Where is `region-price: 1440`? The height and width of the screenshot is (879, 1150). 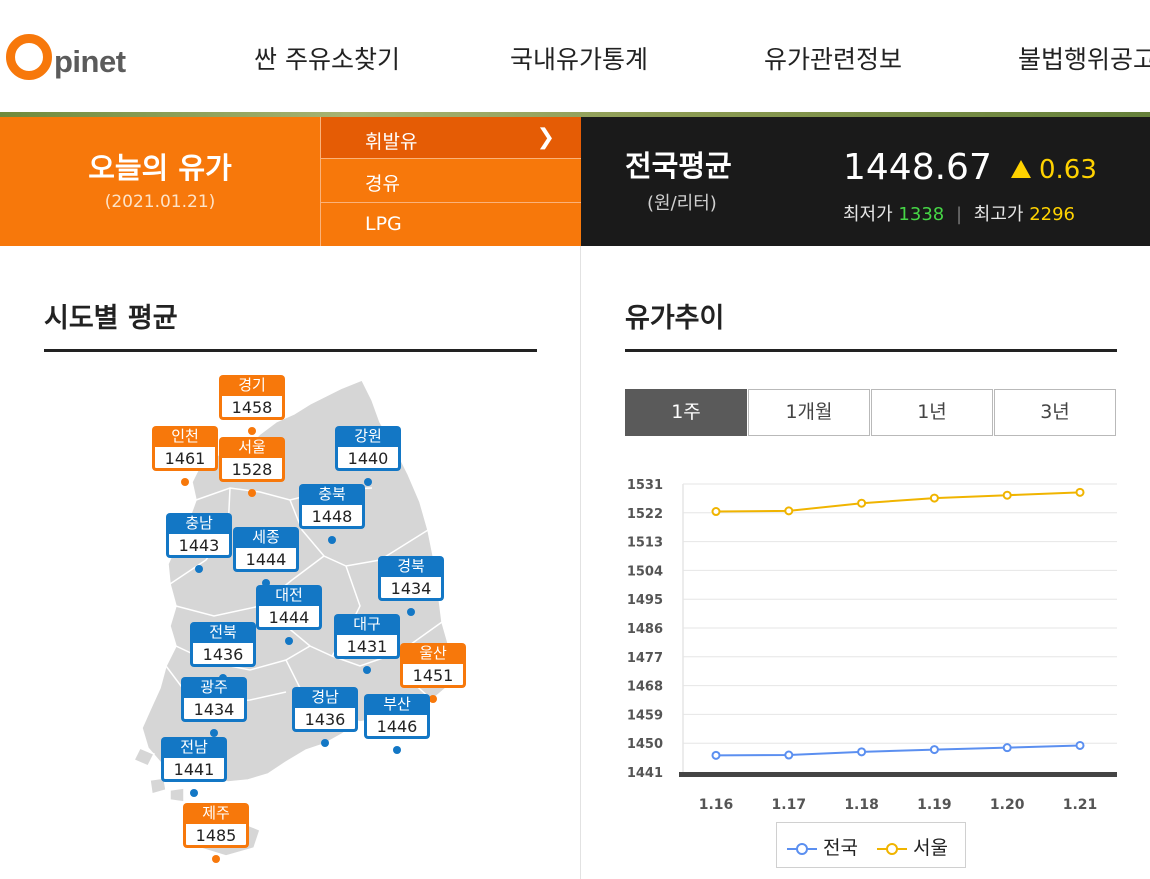 region-price: 1440 is located at coordinates (368, 459).